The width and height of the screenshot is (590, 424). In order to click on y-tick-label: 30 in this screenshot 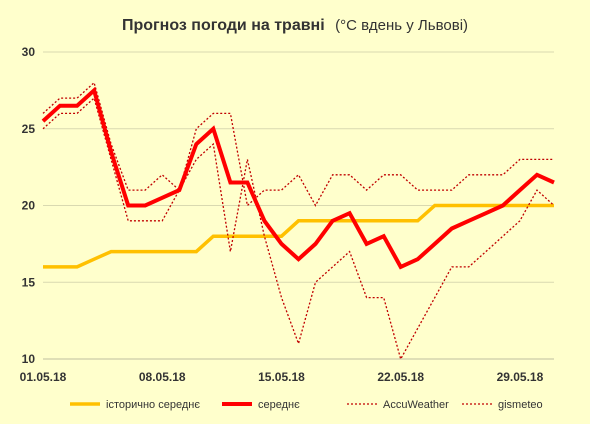, I will do `click(29, 52)`.